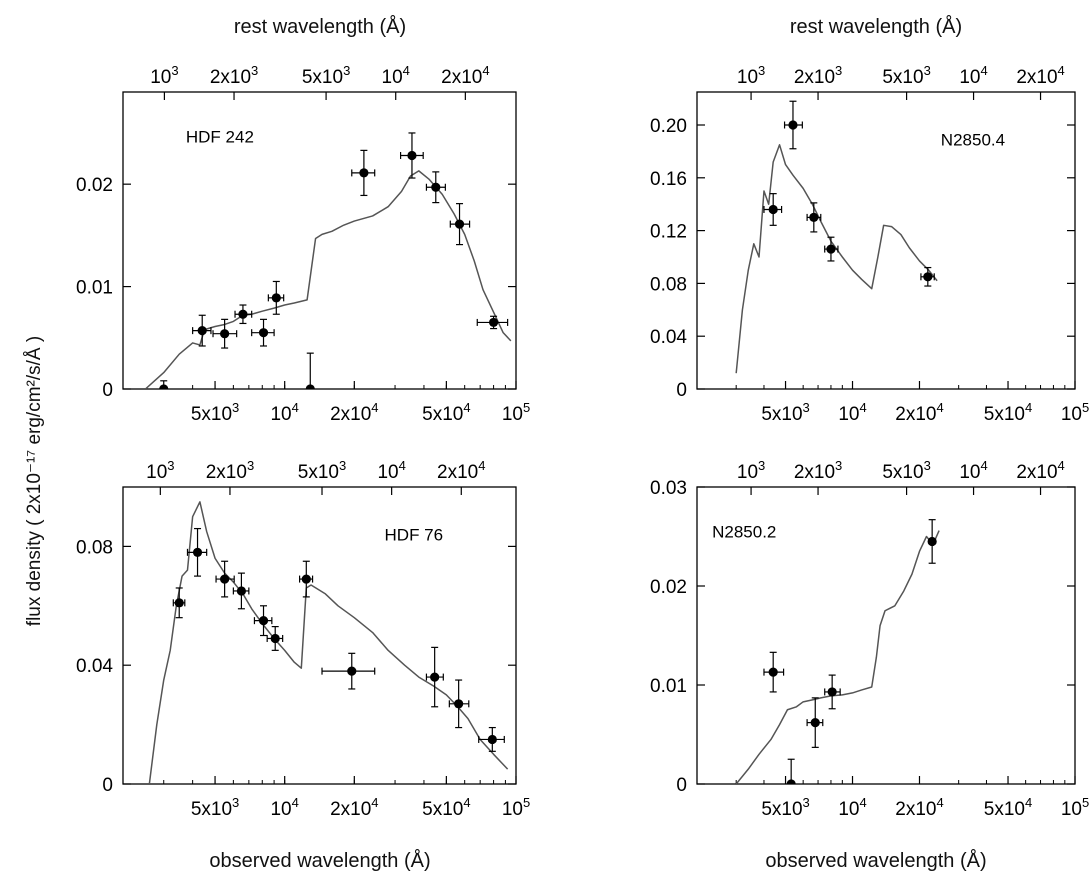 Image resolution: width=1090 pixels, height=875 pixels. Describe the element at coordinates (668, 179) in the screenshot. I see `y-tick-label: 0.16` at that location.